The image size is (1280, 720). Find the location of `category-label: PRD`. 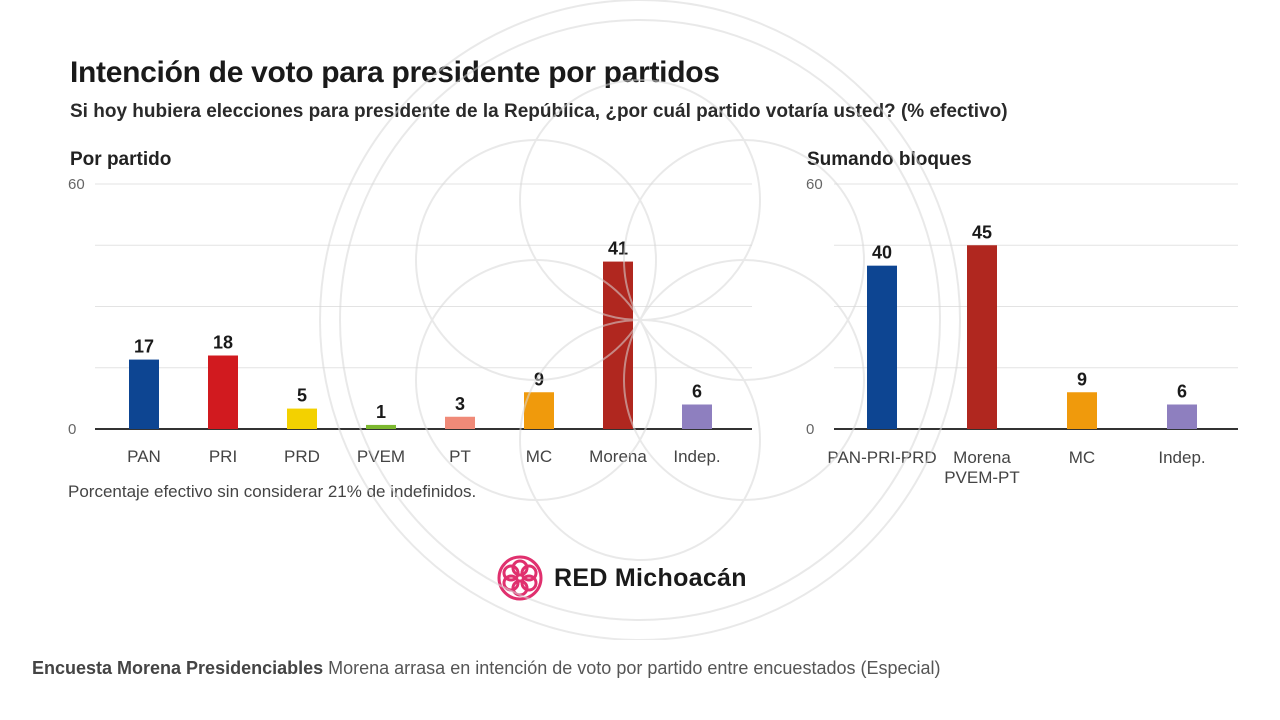

category-label: PRD is located at coordinates (302, 456).